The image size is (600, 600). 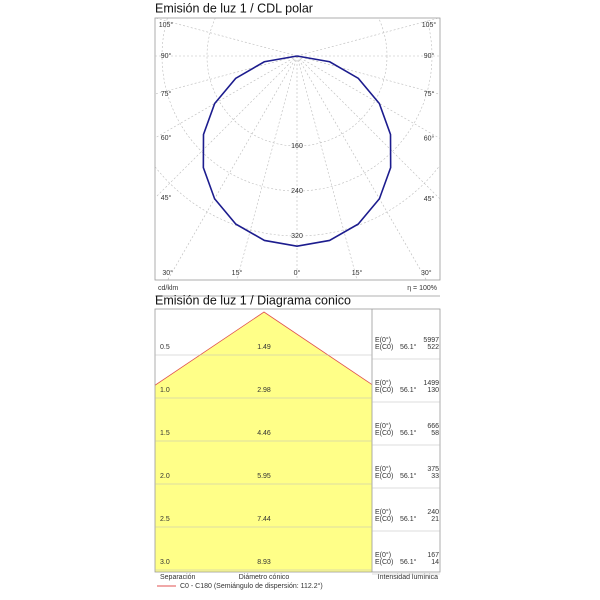 I want to click on distance-label: 3.0, so click(x=165, y=562).